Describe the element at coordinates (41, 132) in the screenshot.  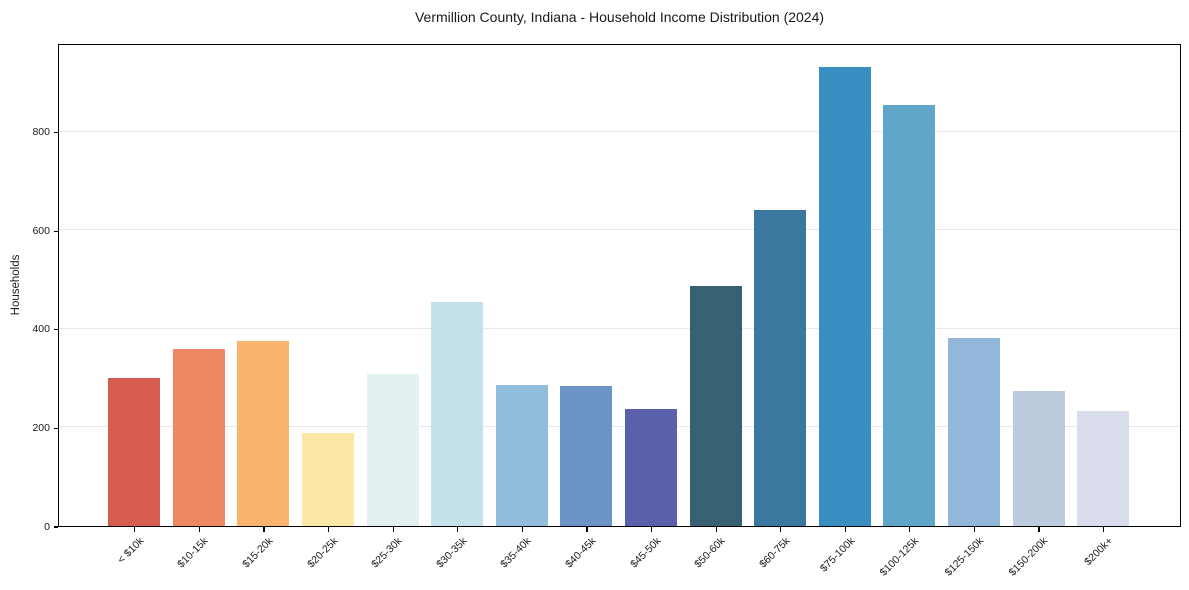
I see `y-tick-label: 800` at that location.